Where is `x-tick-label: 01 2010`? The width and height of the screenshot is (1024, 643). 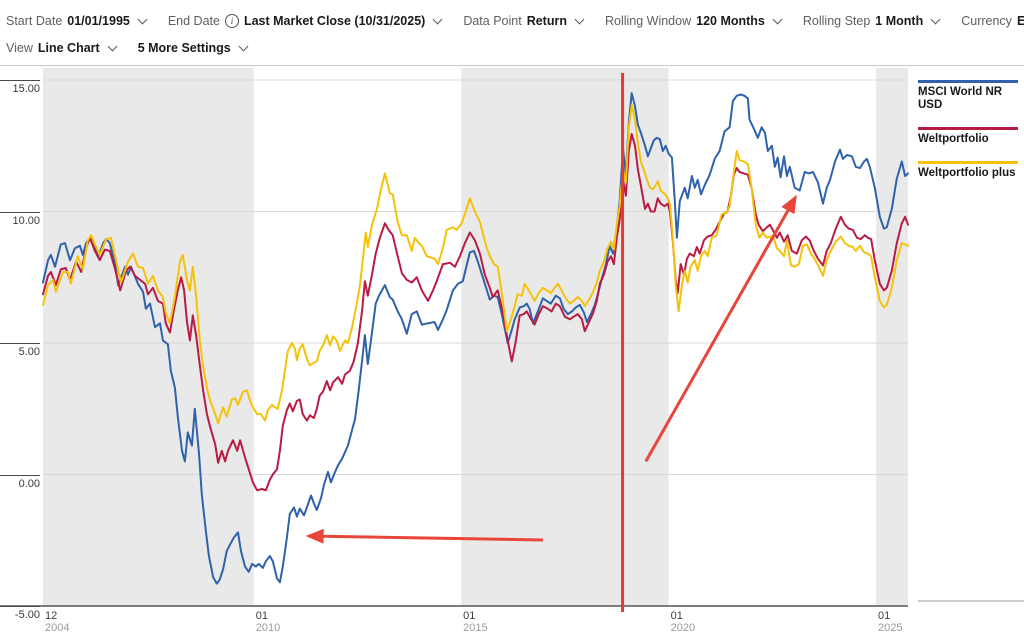 x-tick-label: 01 2010 is located at coordinates (268, 622).